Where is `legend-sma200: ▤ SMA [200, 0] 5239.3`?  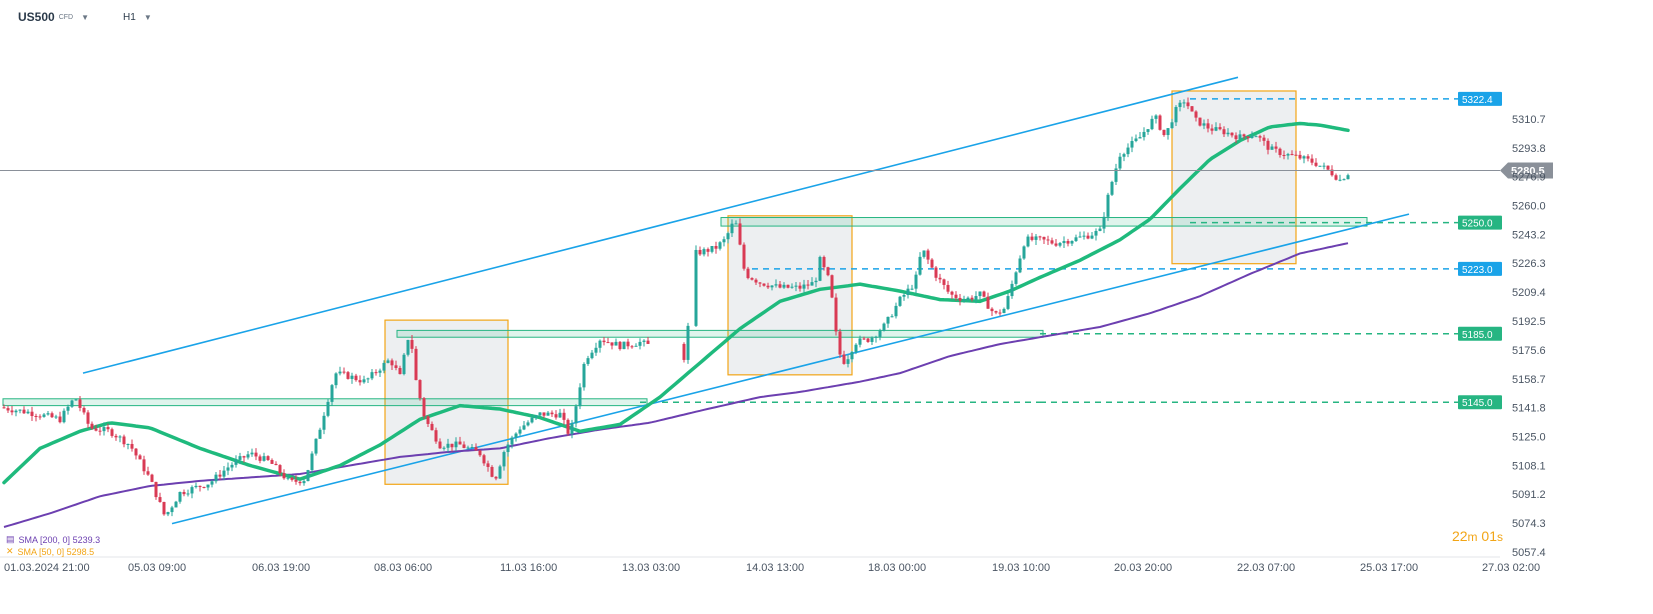
legend-sma200: ▤ SMA [200, 0] 5239.3 is located at coordinates (53, 539).